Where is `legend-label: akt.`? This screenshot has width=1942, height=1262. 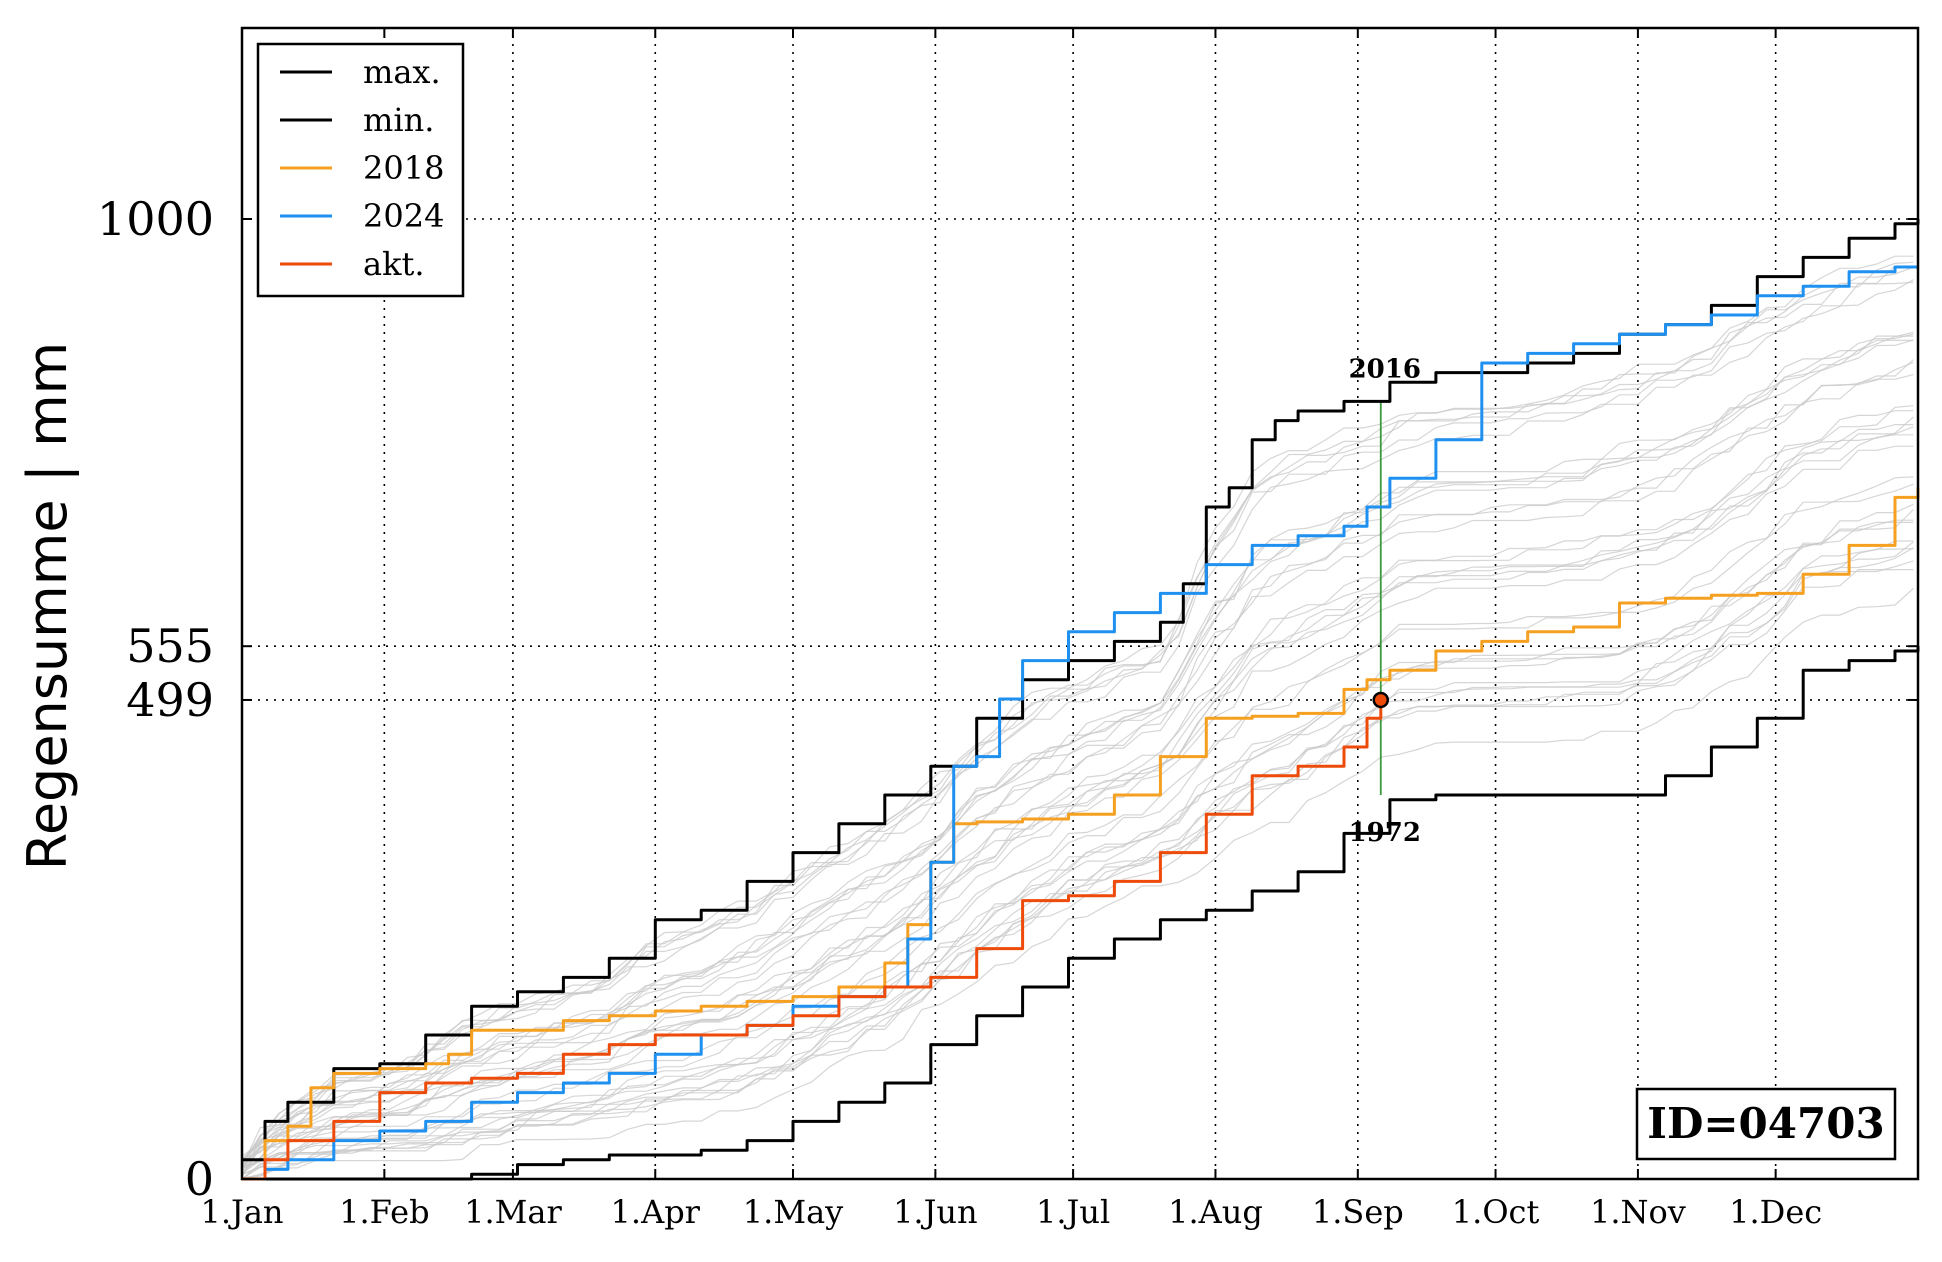
legend-label: akt. is located at coordinates (394, 264).